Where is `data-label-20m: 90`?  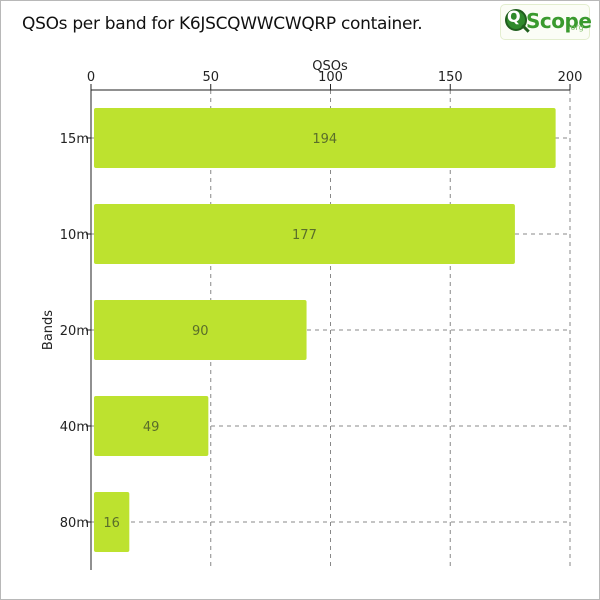
data-label-20m: 90 is located at coordinates (200, 331).